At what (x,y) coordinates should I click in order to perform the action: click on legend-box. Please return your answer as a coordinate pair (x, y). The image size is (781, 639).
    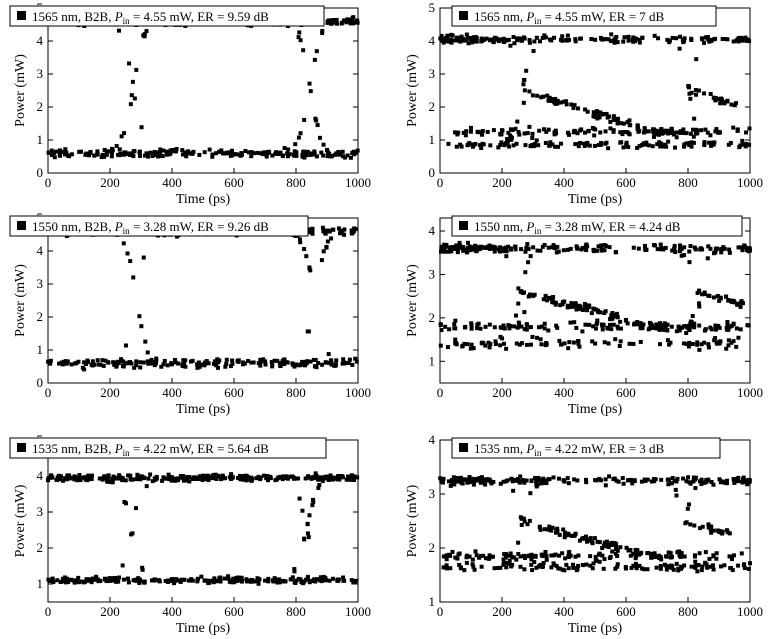
    Looking at the image, I should click on (168, 448).